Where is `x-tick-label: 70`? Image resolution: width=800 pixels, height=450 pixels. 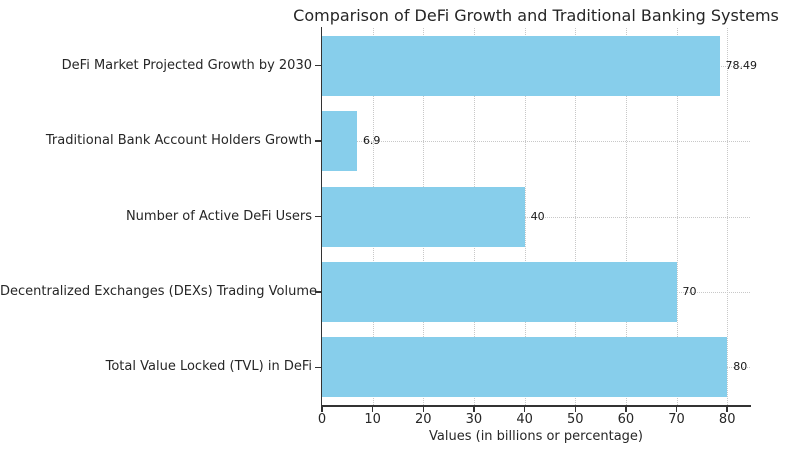
x-tick-label: 70 is located at coordinates (676, 419).